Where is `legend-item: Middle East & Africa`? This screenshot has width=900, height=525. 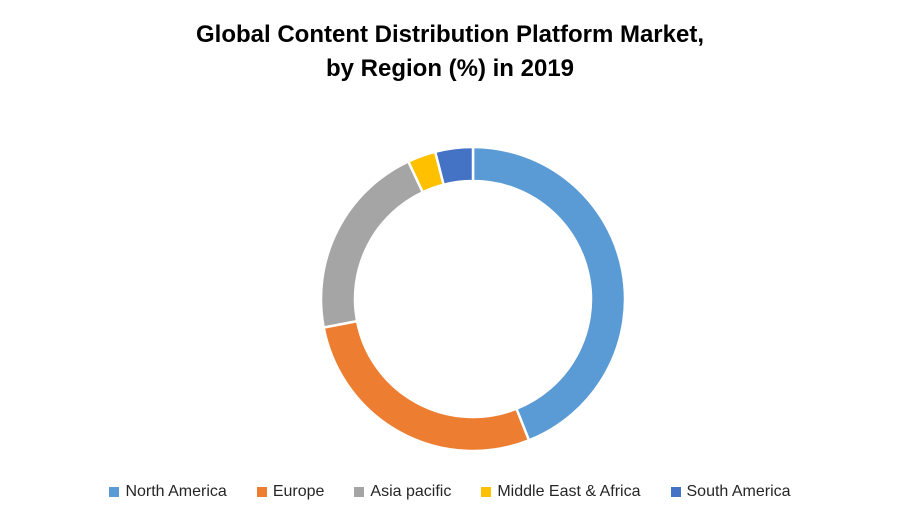 legend-item: Middle East & Africa is located at coordinates (561, 492).